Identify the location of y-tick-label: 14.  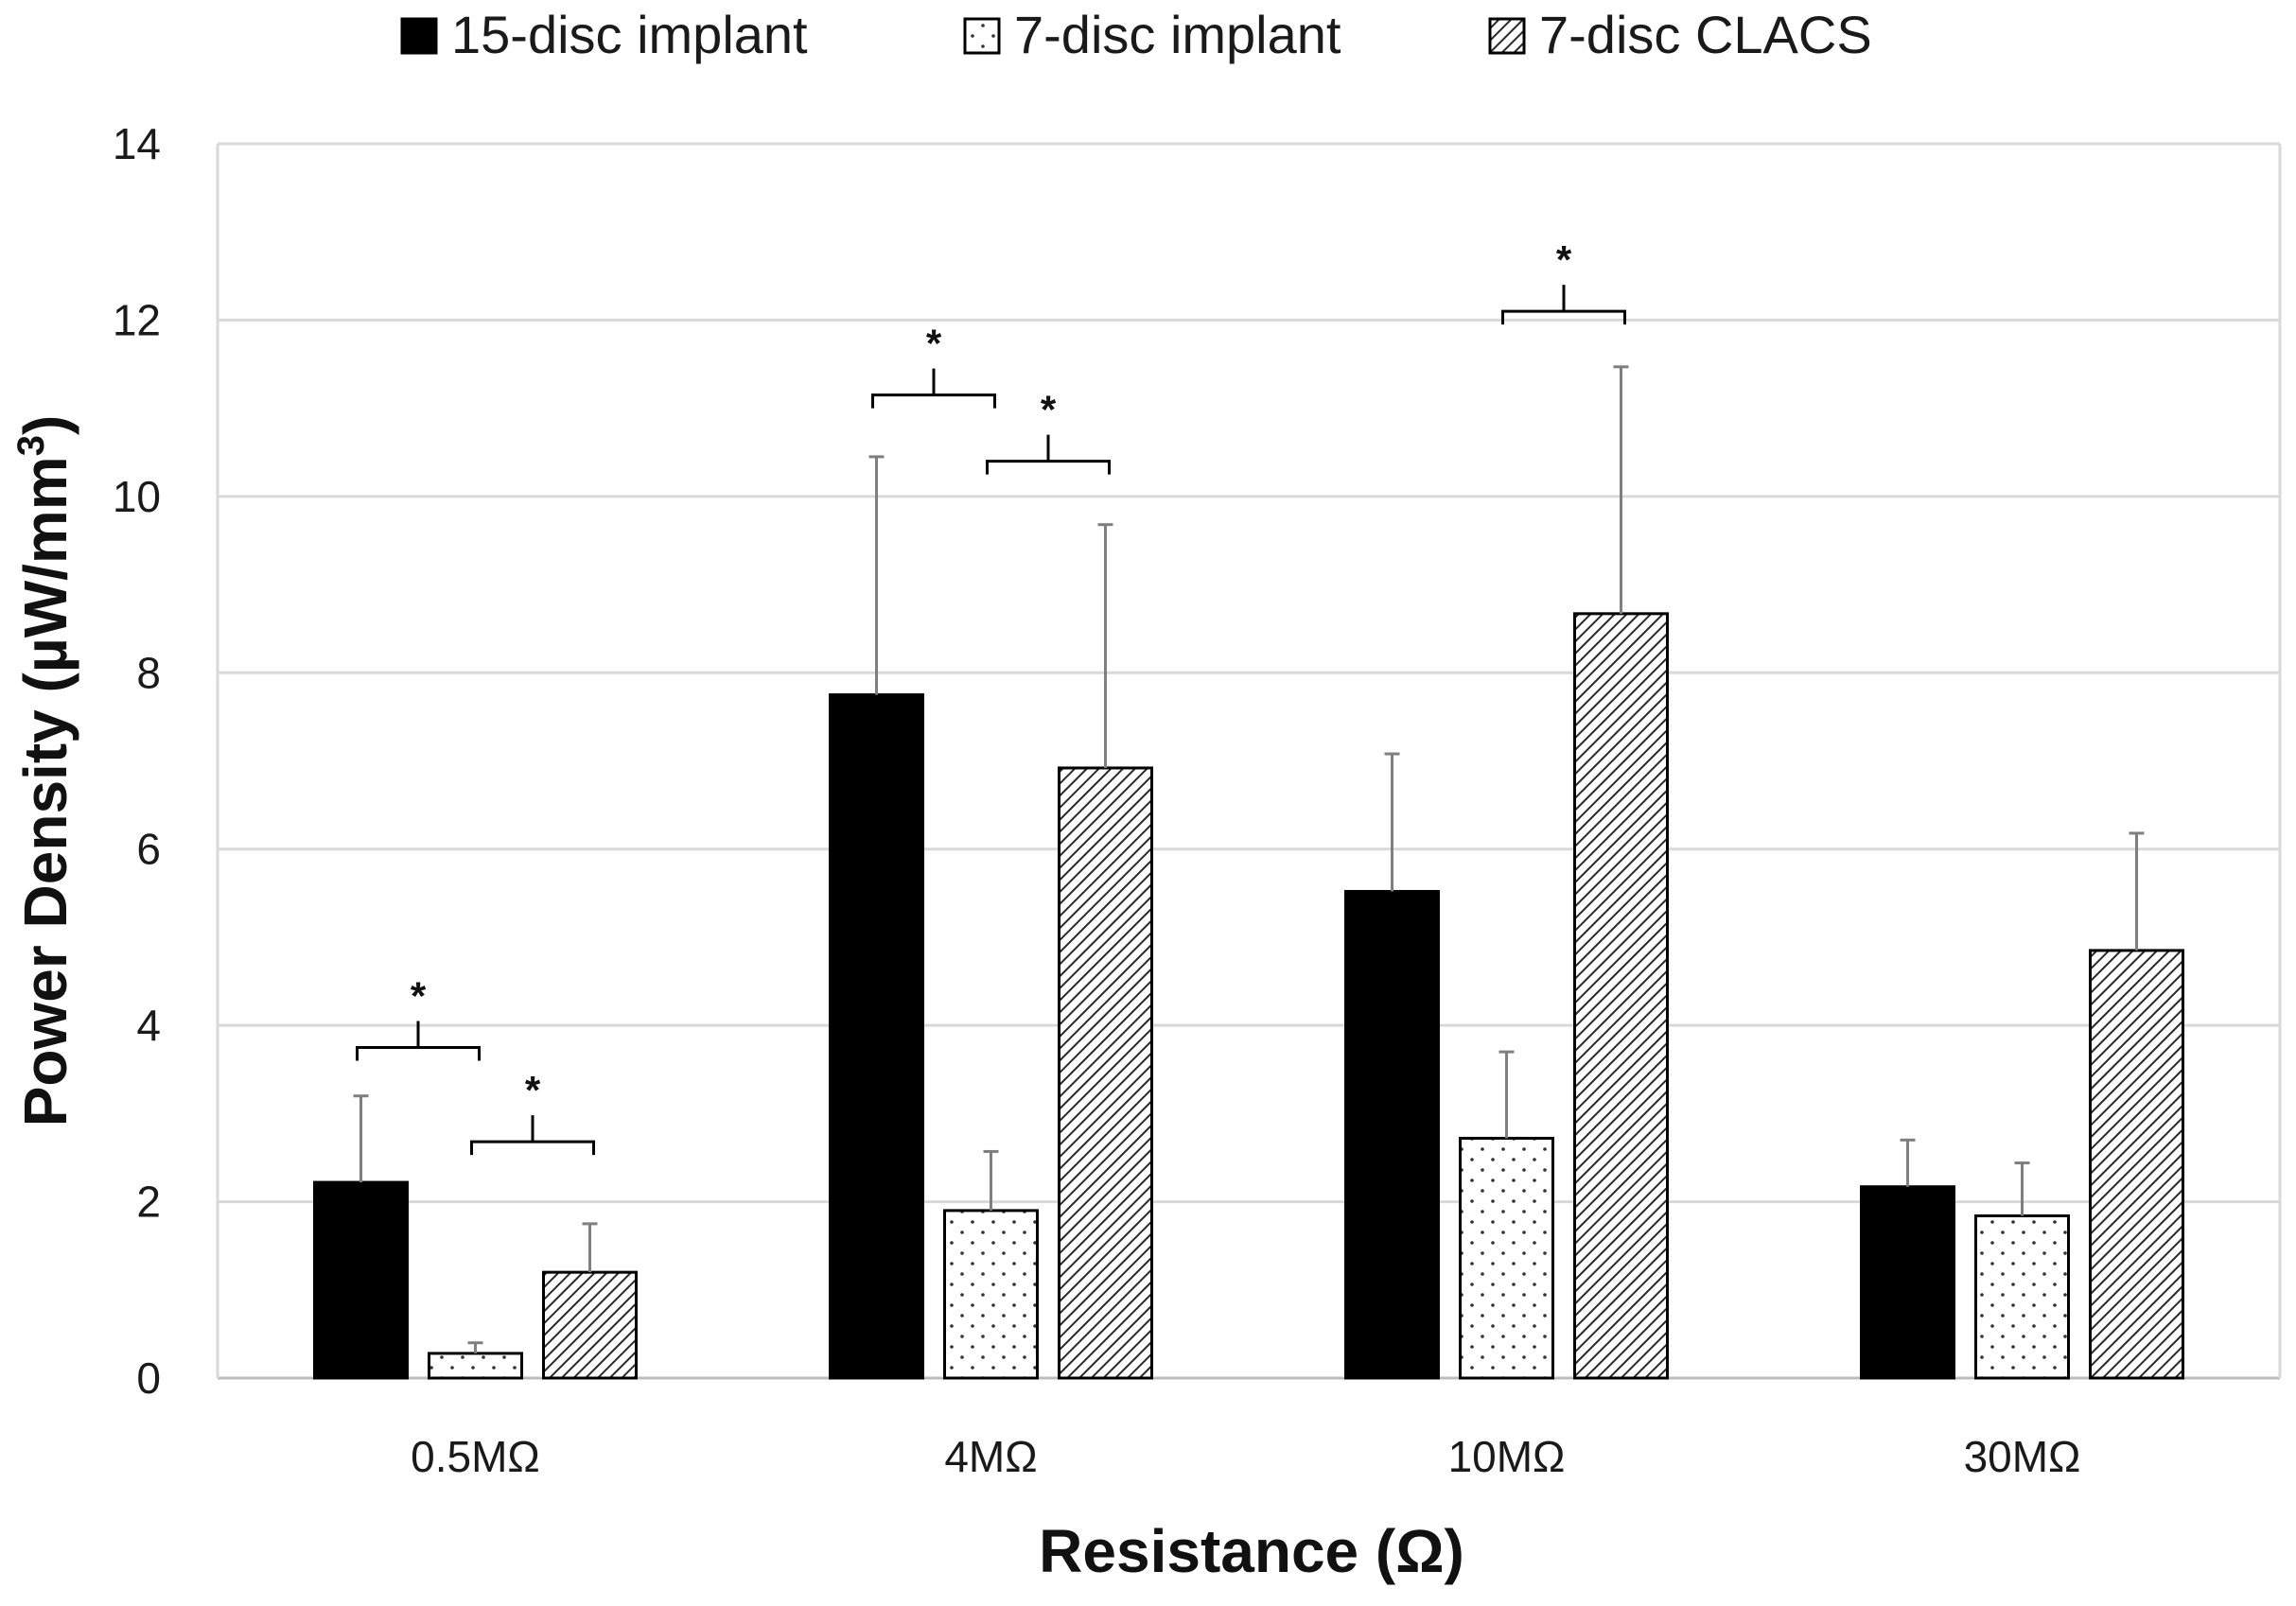
(137, 143).